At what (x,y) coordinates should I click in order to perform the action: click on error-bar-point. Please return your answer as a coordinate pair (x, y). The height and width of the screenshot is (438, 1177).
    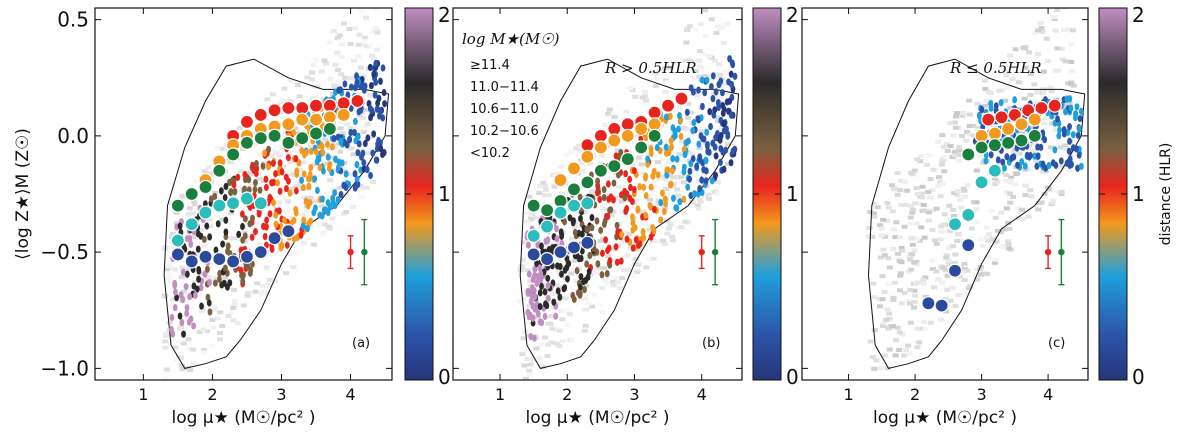
    Looking at the image, I should click on (701, 252).